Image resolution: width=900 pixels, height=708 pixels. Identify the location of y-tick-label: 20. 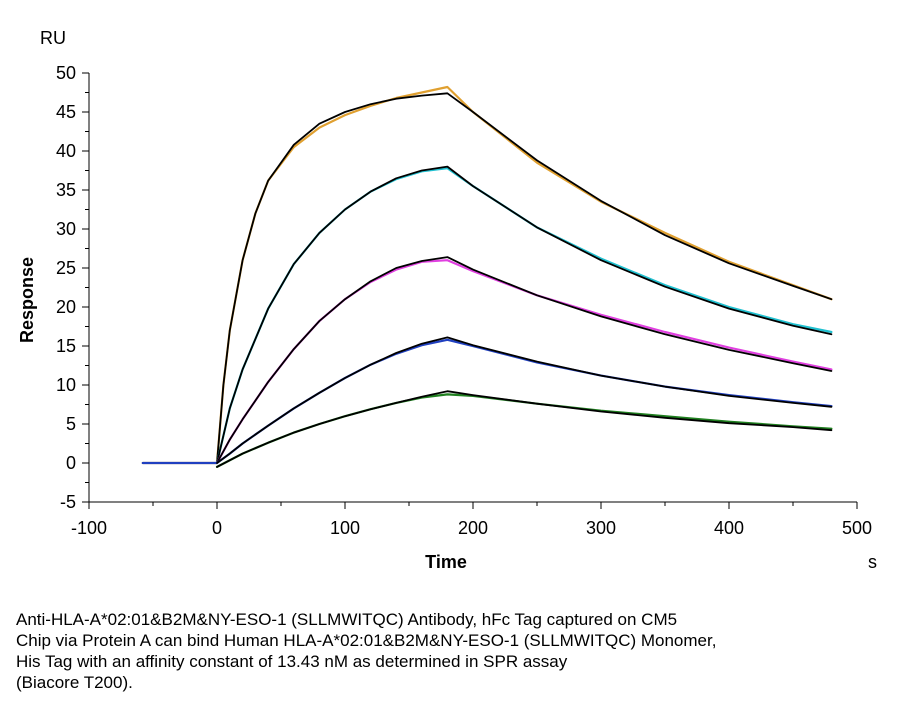
(66, 307).